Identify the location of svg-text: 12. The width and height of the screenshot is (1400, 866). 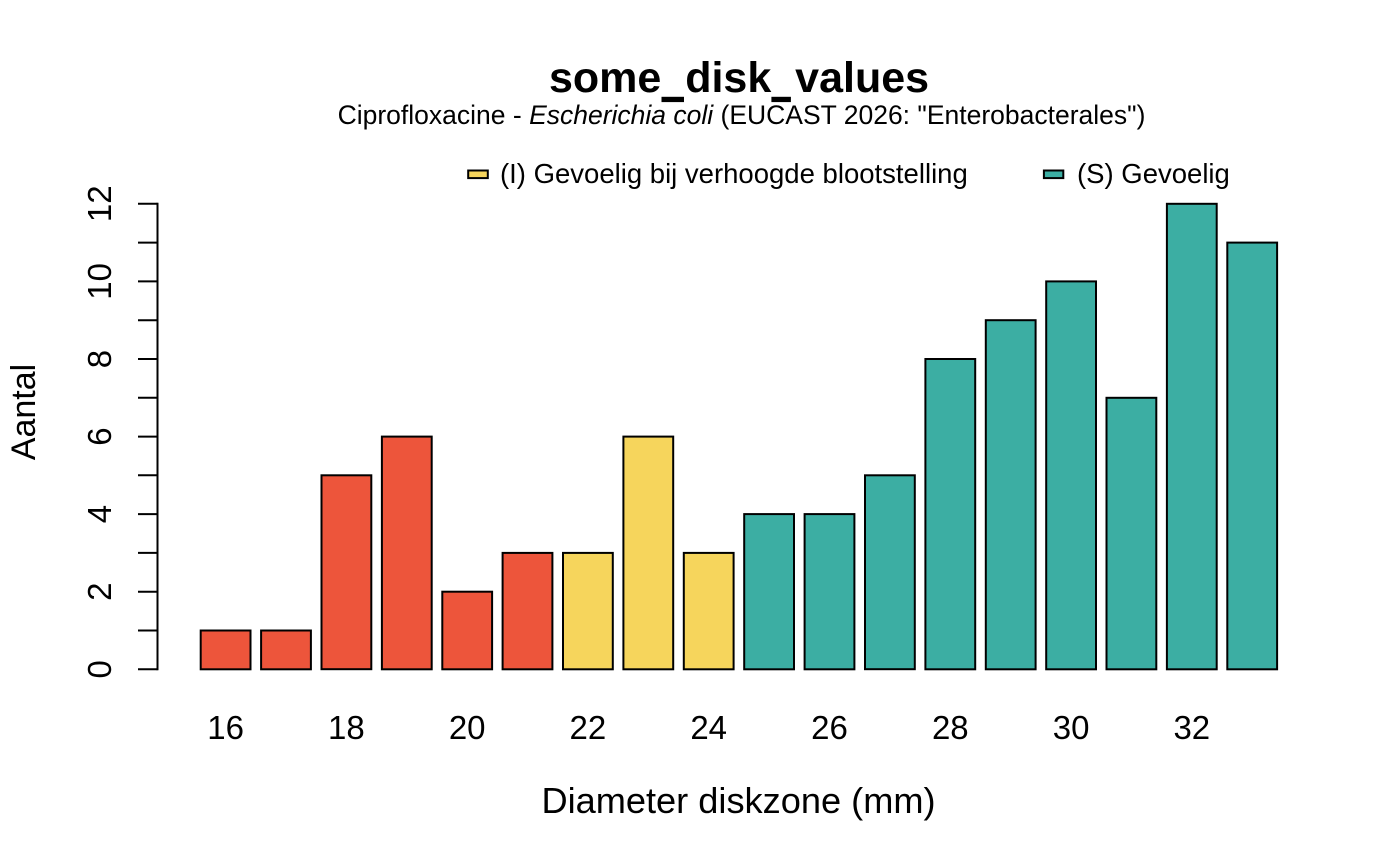
(99, 203).